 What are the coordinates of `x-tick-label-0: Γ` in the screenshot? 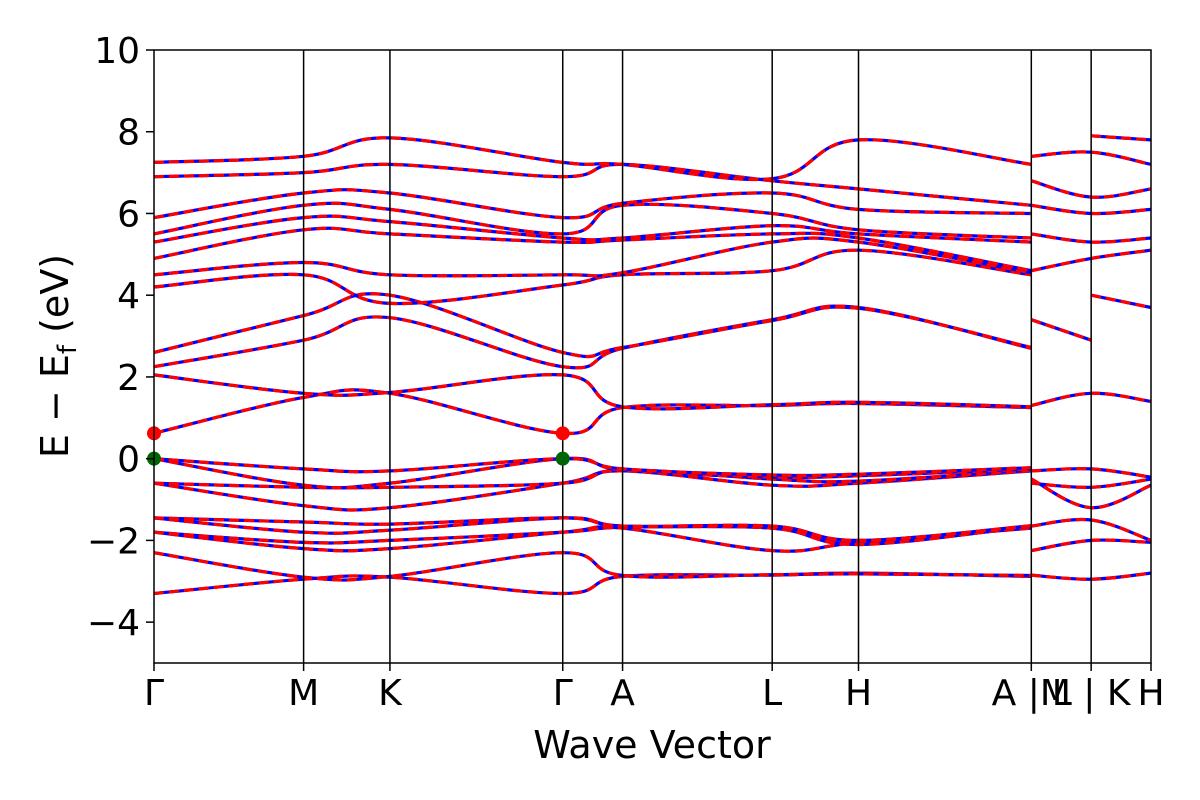 It's located at (154, 693).